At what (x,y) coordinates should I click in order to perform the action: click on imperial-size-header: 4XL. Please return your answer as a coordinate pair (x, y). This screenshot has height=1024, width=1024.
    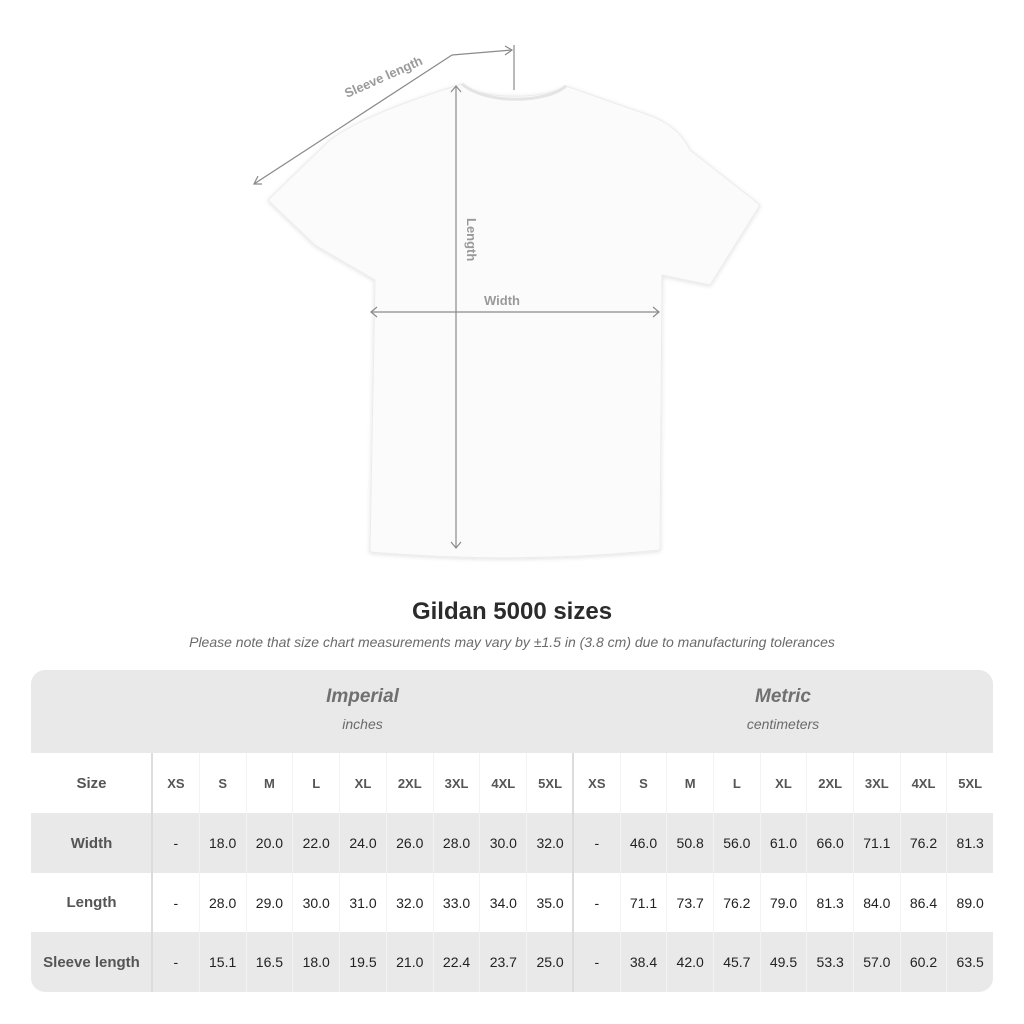
    Looking at the image, I should click on (502, 783).